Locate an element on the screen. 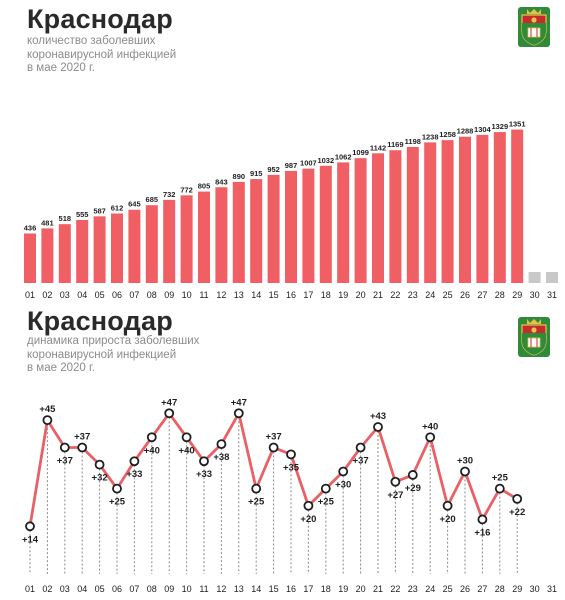  point-value-label: +14 is located at coordinates (30, 539).